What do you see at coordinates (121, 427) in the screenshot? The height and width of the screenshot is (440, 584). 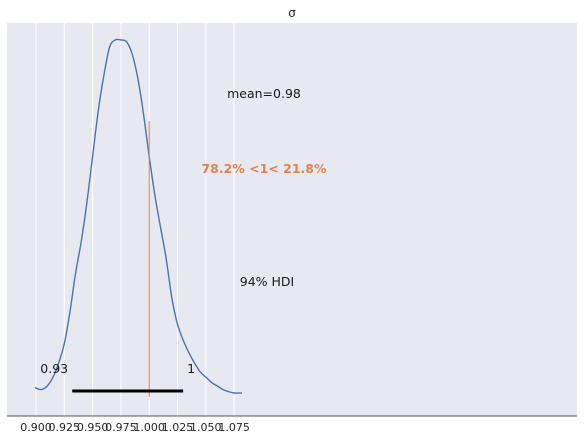 I see `x-tick-label: 0.975` at bounding box center [121, 427].